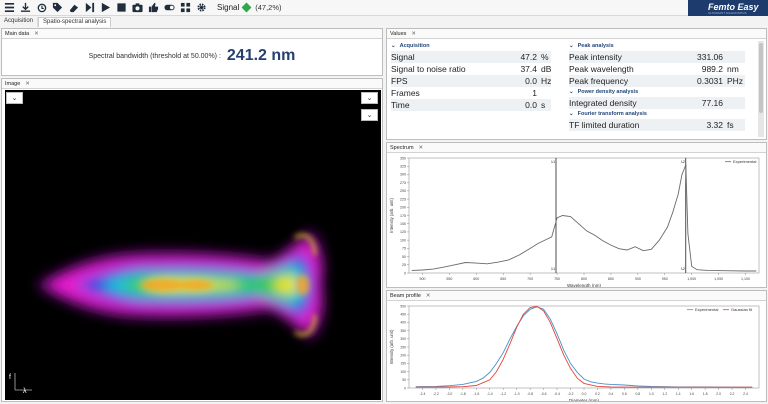  What do you see at coordinates (57, 8) in the screenshot?
I see `tags-icon` at bounding box center [57, 8].